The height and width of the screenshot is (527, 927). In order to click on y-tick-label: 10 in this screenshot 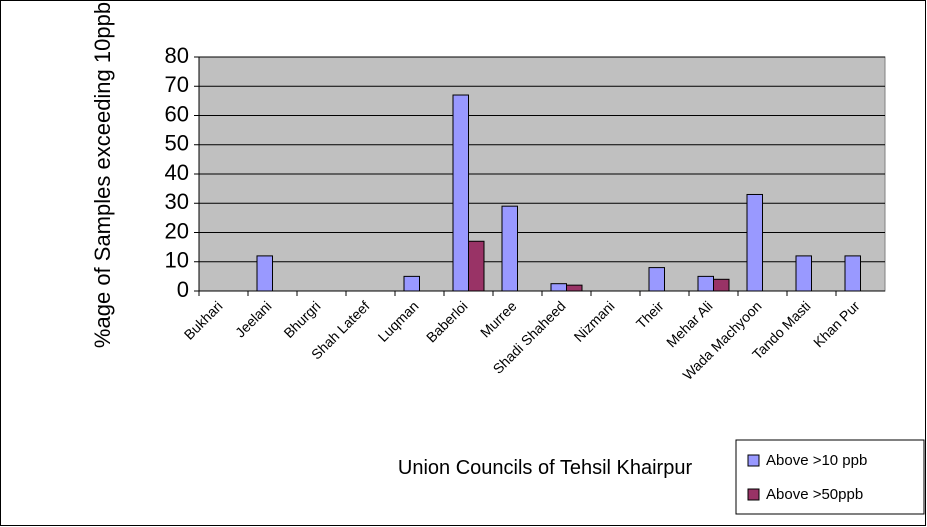, I will do `click(177, 260)`.